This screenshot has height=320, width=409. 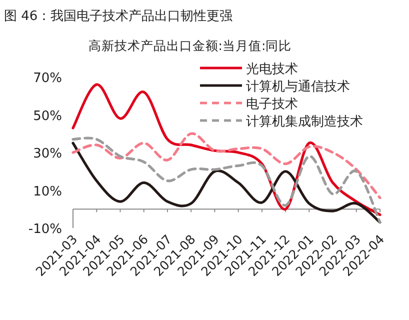 I want to click on legend-label: 光电技术, so click(x=272, y=69).